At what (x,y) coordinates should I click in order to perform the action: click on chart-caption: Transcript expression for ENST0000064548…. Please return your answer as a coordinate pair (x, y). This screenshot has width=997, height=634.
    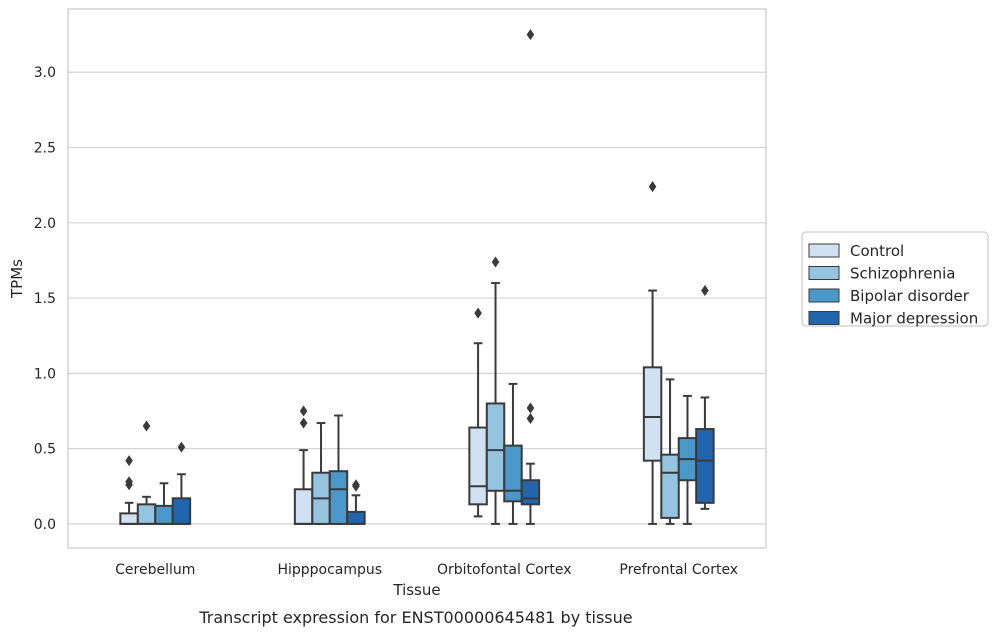
    Looking at the image, I should click on (415, 617).